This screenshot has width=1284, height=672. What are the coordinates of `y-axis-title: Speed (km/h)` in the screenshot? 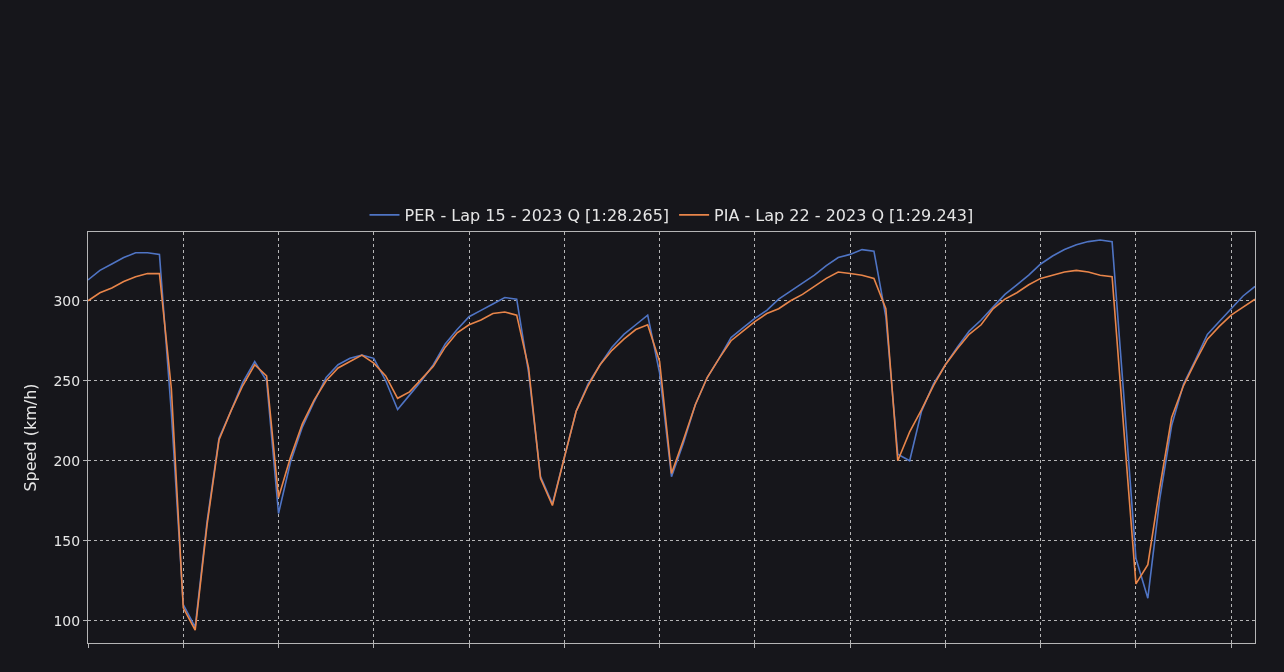 It's located at (31, 437).